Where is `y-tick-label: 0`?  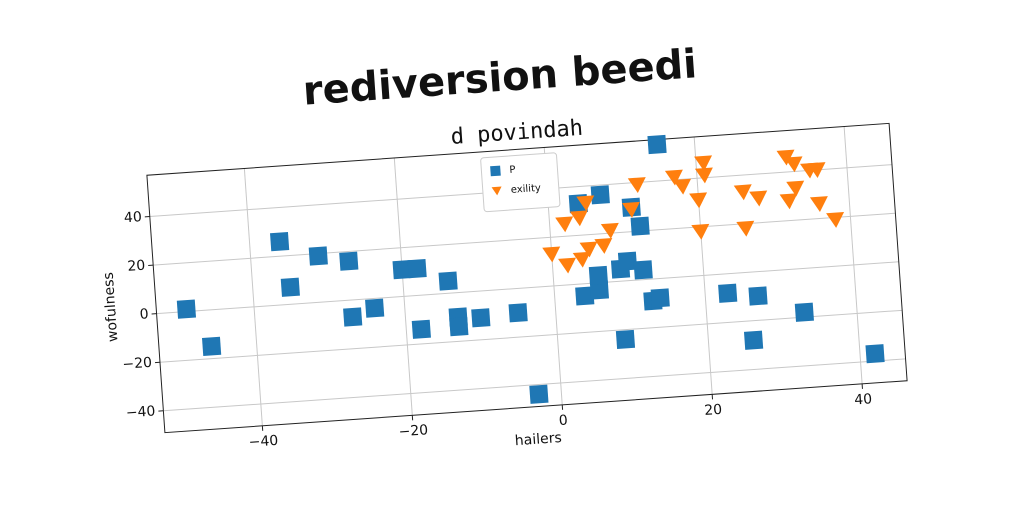 y-tick-label: 0 is located at coordinates (144, 314).